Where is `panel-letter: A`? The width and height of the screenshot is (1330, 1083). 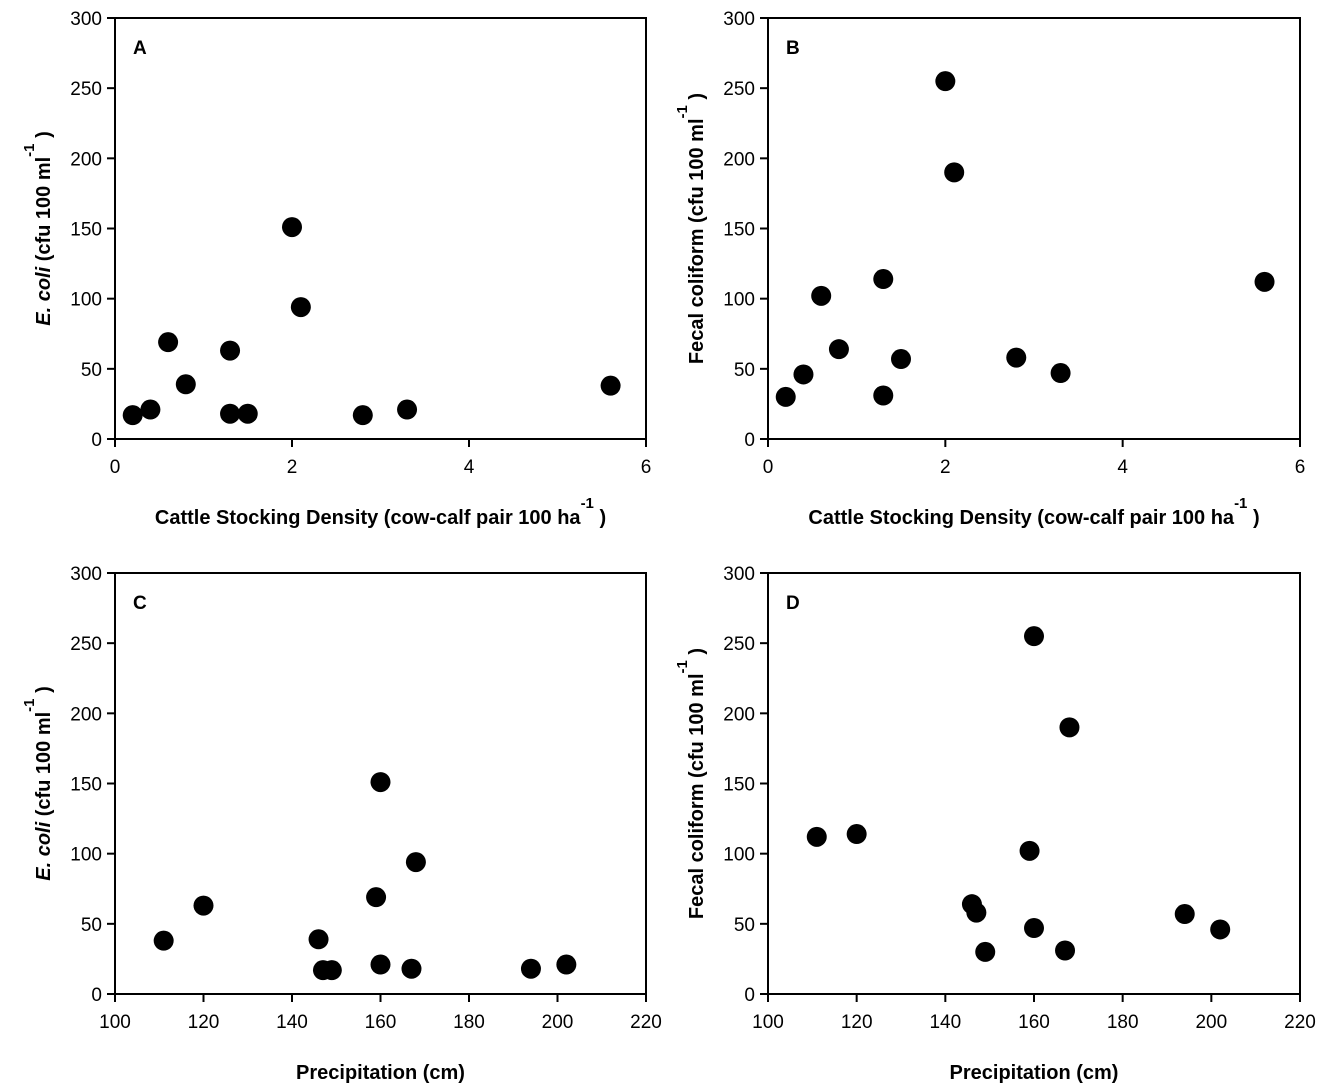 panel-letter: A is located at coordinates (140, 48).